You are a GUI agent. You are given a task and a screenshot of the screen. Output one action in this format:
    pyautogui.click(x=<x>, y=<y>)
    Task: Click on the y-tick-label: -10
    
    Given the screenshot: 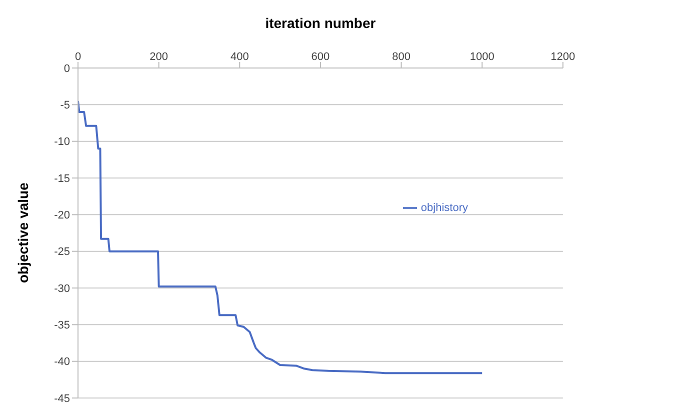 What is the action you would take?
    pyautogui.click(x=62, y=142)
    